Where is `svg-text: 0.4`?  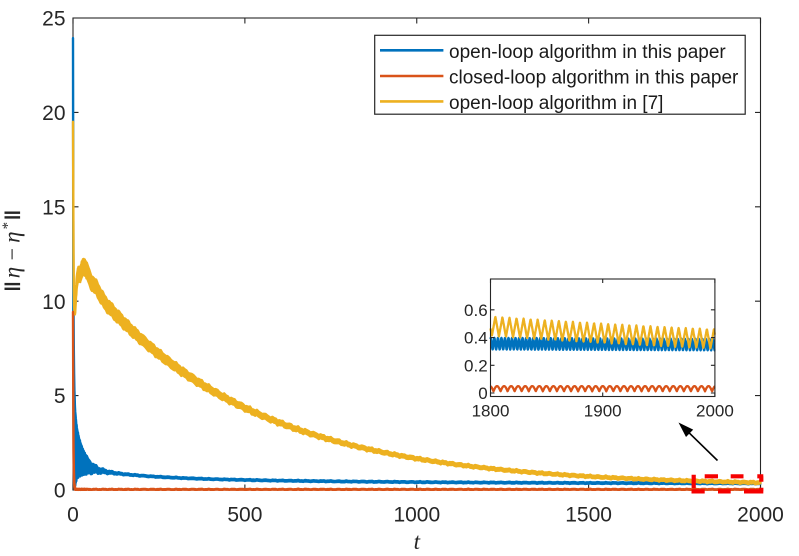
svg-text: 0.4 is located at coordinates (476, 338).